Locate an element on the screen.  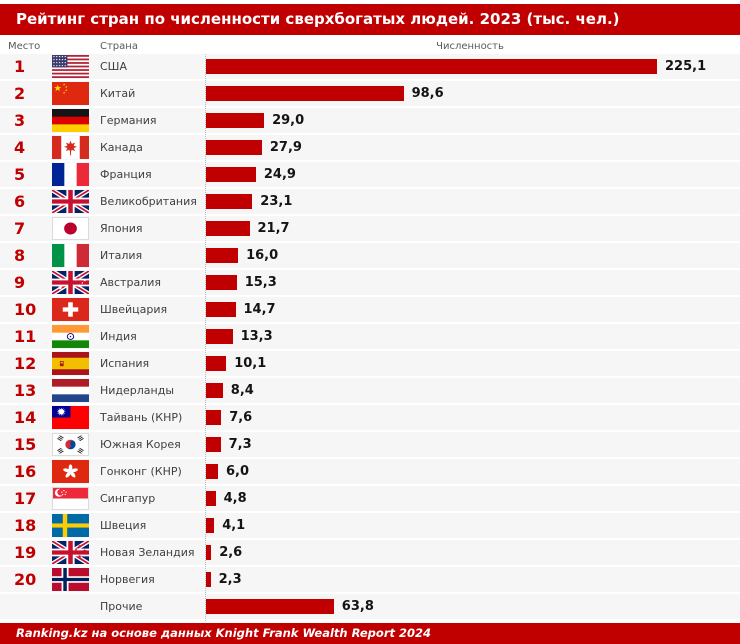
table-row: 1 США 225,1 is located at coordinates (370, 66).